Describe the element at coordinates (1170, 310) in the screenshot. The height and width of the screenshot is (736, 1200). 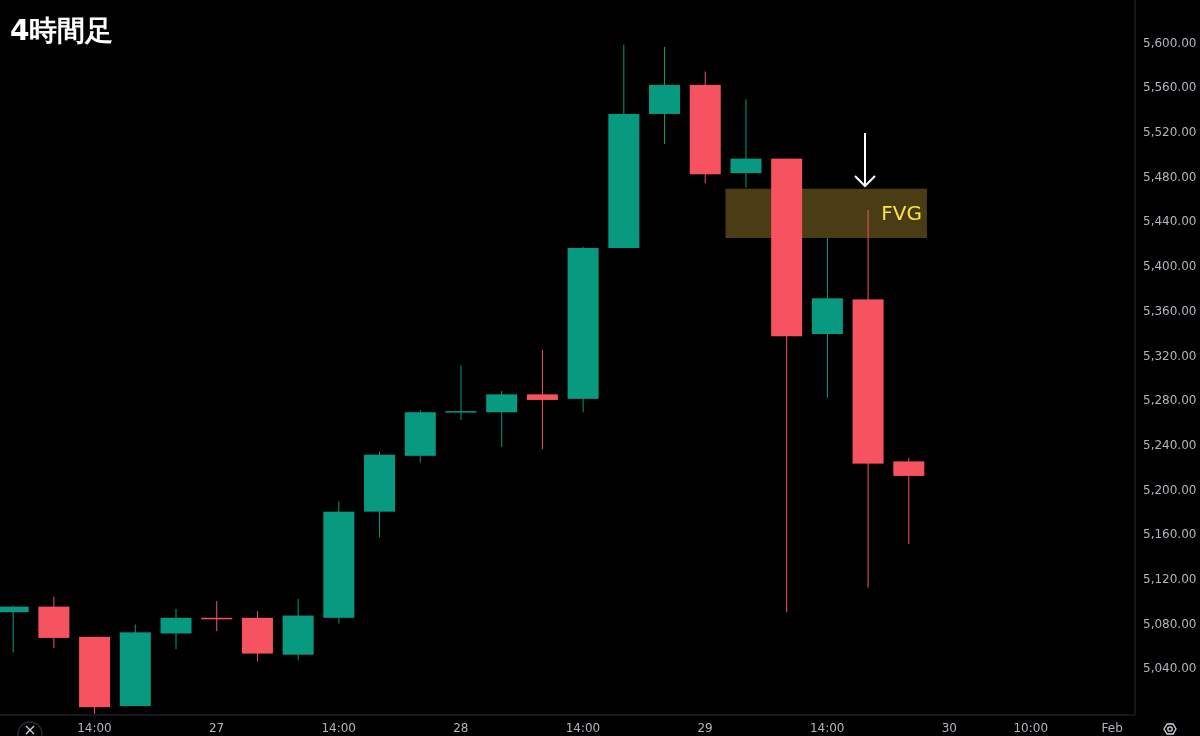
I see `y-tick-label: 5,360.00` at that location.